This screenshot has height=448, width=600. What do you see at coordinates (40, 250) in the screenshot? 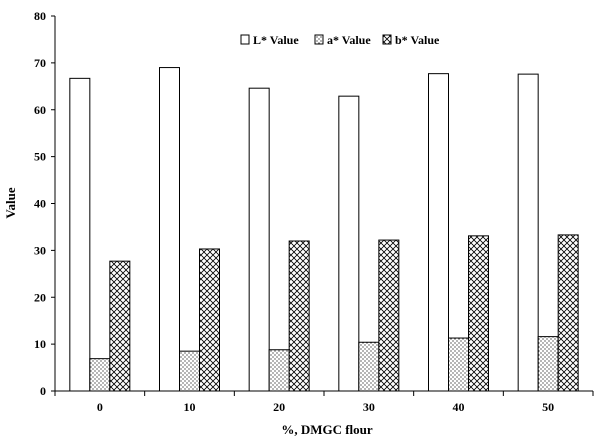
I see `y-tick-label: 30` at bounding box center [40, 250].